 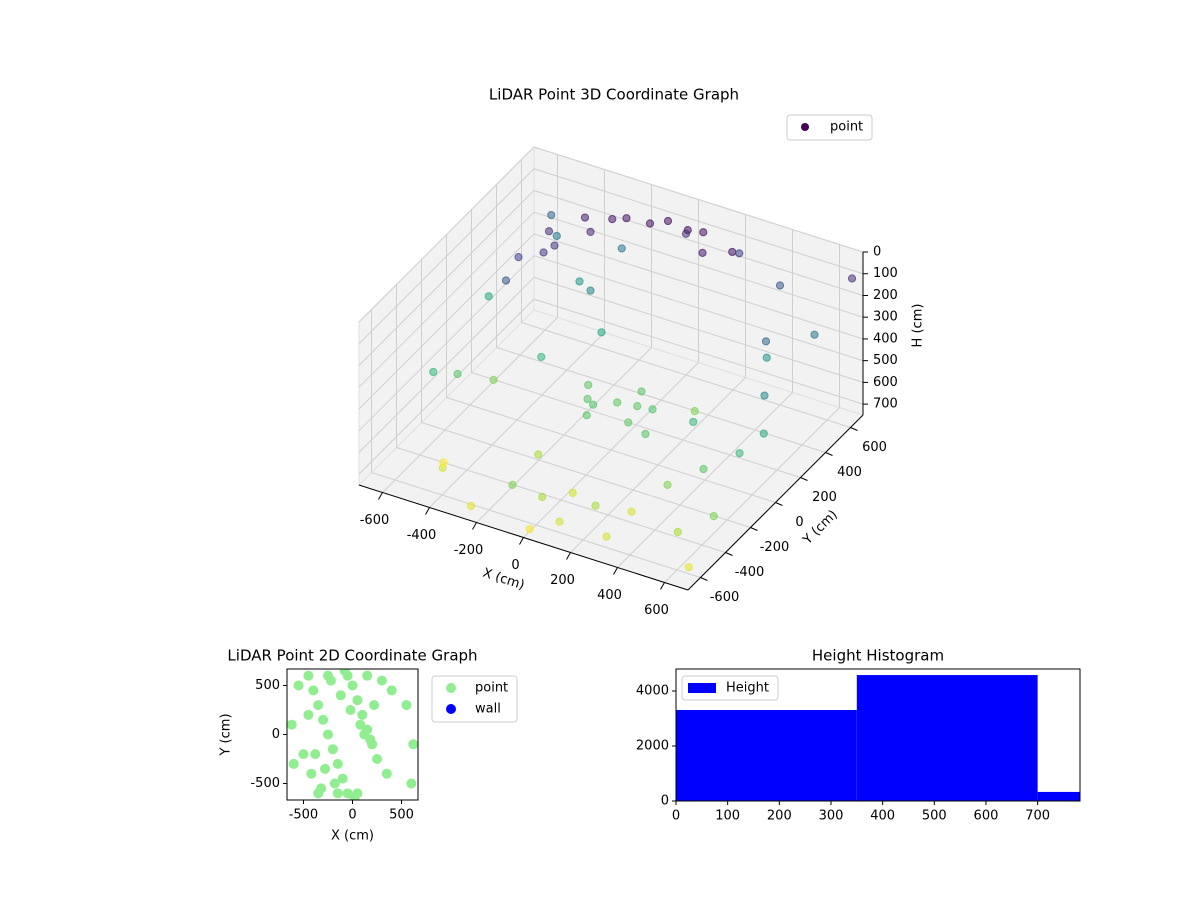 I want to click on y-tick-label: -400, so click(x=750, y=572).